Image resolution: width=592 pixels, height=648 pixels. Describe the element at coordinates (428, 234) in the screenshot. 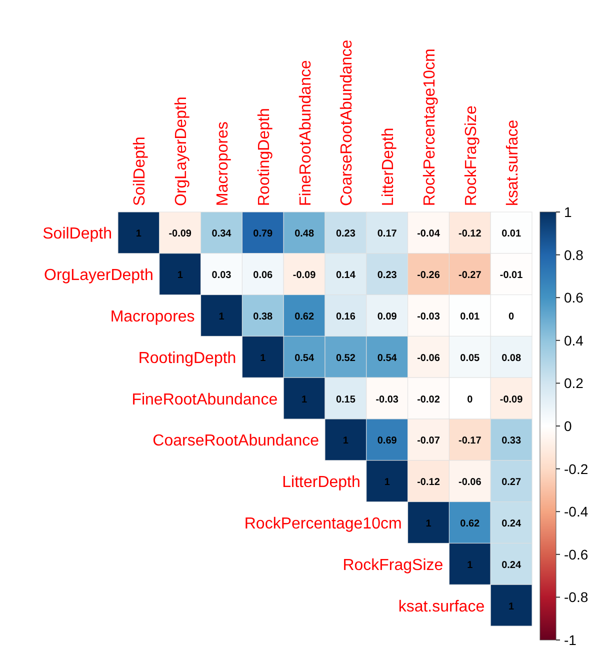

I see `data-label: -0.04` at that location.